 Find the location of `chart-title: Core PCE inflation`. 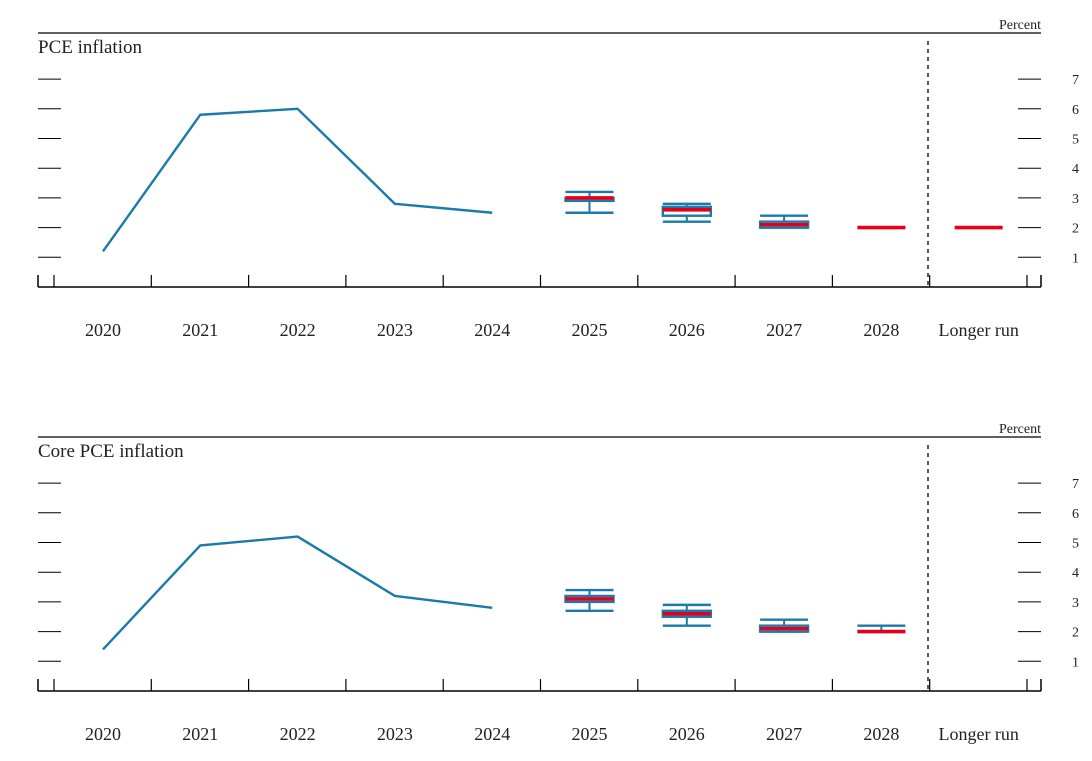

chart-title: Core PCE inflation is located at coordinates (111, 451).